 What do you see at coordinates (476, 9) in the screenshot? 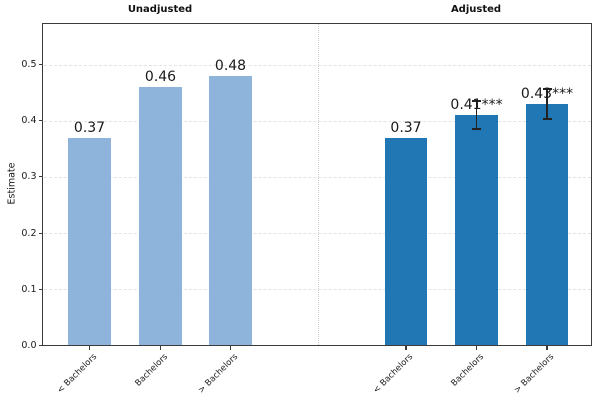
I see `panel-title-adjusted: Adjusted` at bounding box center [476, 9].